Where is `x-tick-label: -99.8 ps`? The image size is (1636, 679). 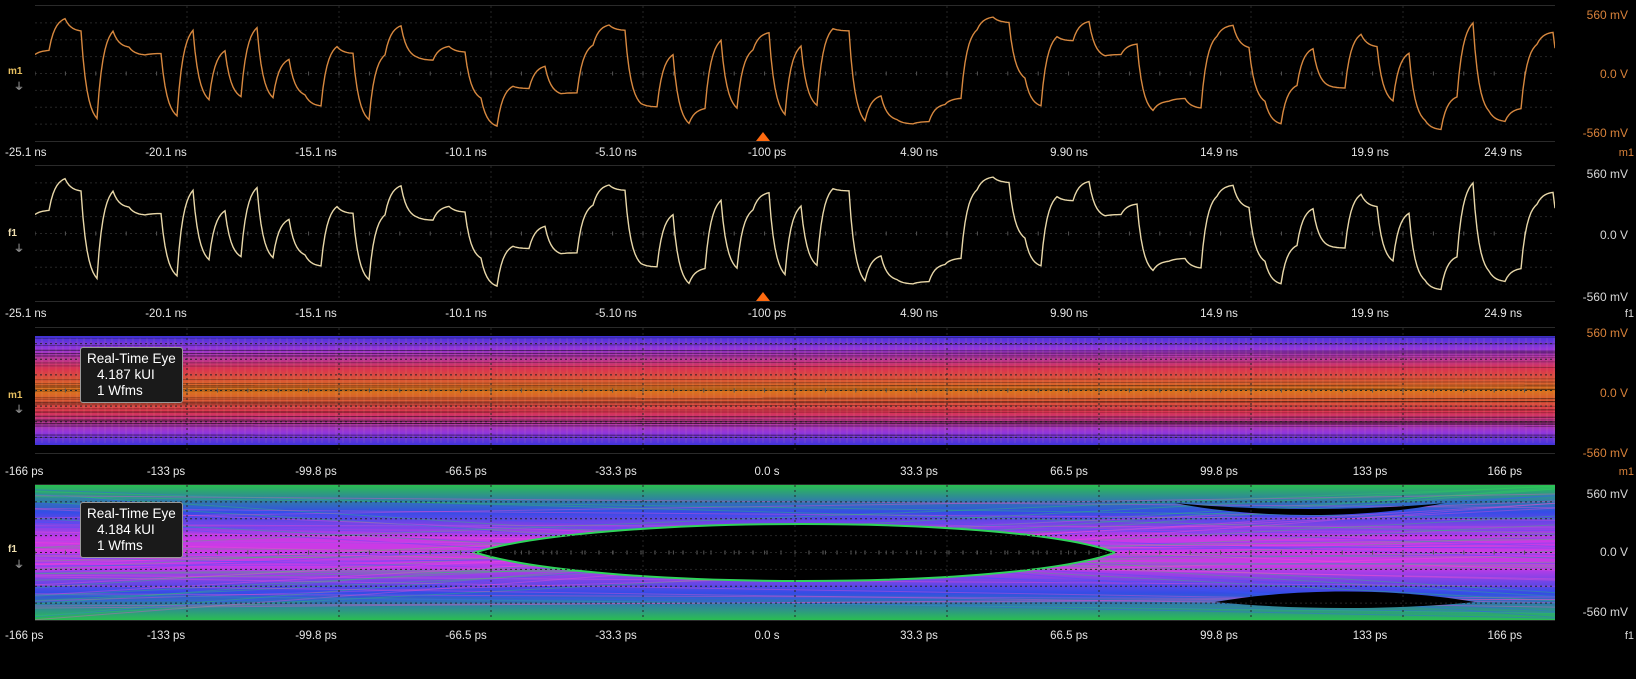 x-tick-label: -99.8 ps is located at coordinates (316, 472).